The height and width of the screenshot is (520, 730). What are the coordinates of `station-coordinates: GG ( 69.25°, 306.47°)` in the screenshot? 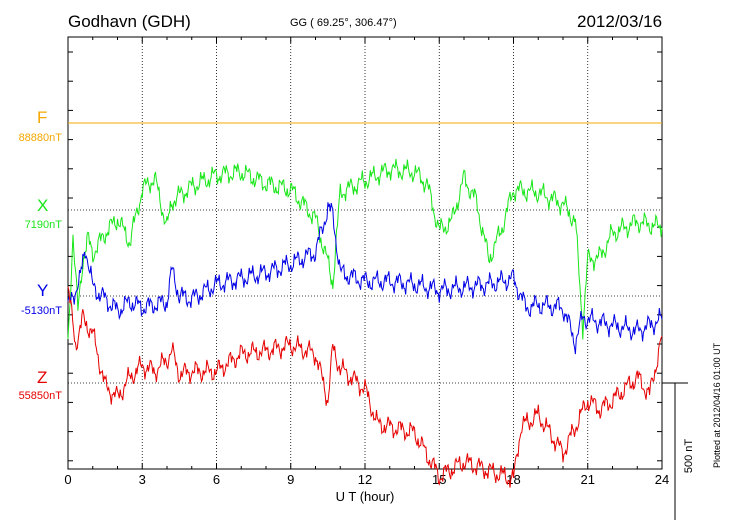 It's located at (343, 23).